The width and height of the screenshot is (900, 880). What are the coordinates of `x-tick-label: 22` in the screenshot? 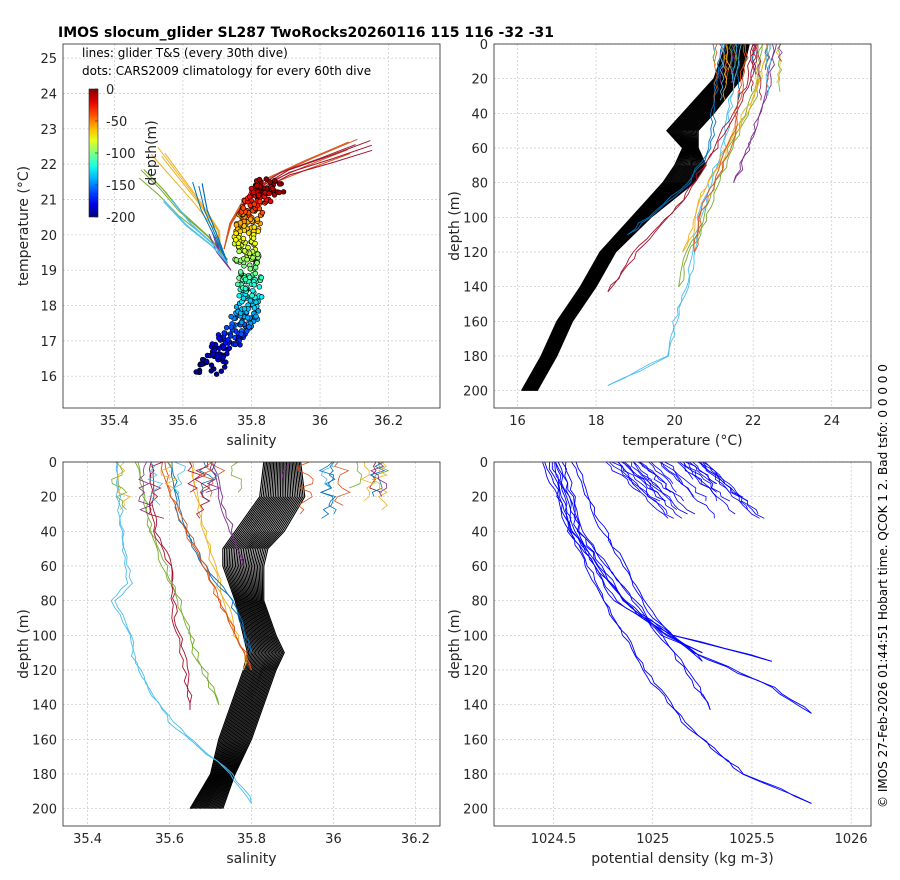 It's located at (753, 421).